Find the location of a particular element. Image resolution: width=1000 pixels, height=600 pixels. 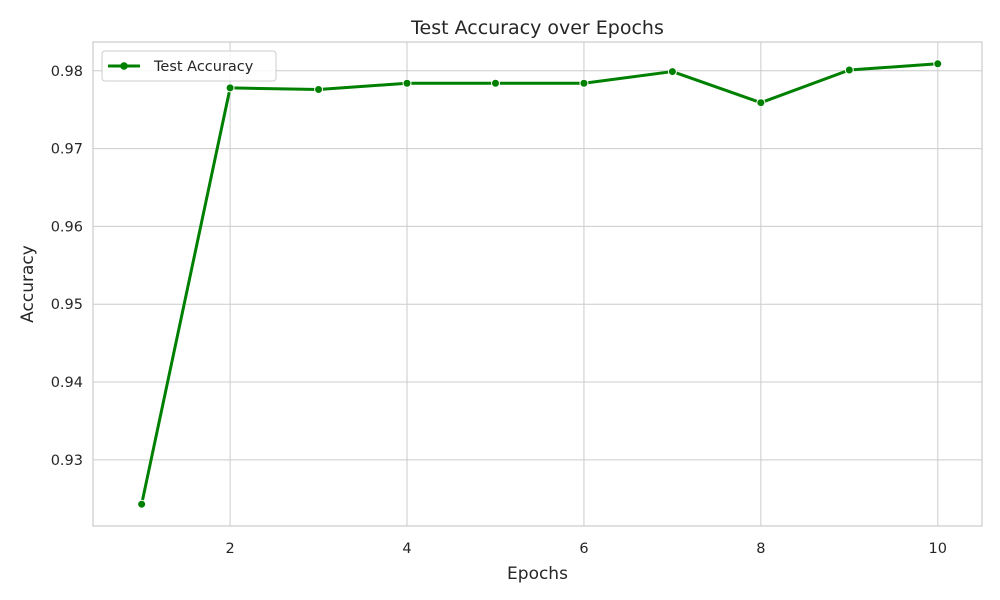

y-tick-label: 0.98 is located at coordinates (67, 72).